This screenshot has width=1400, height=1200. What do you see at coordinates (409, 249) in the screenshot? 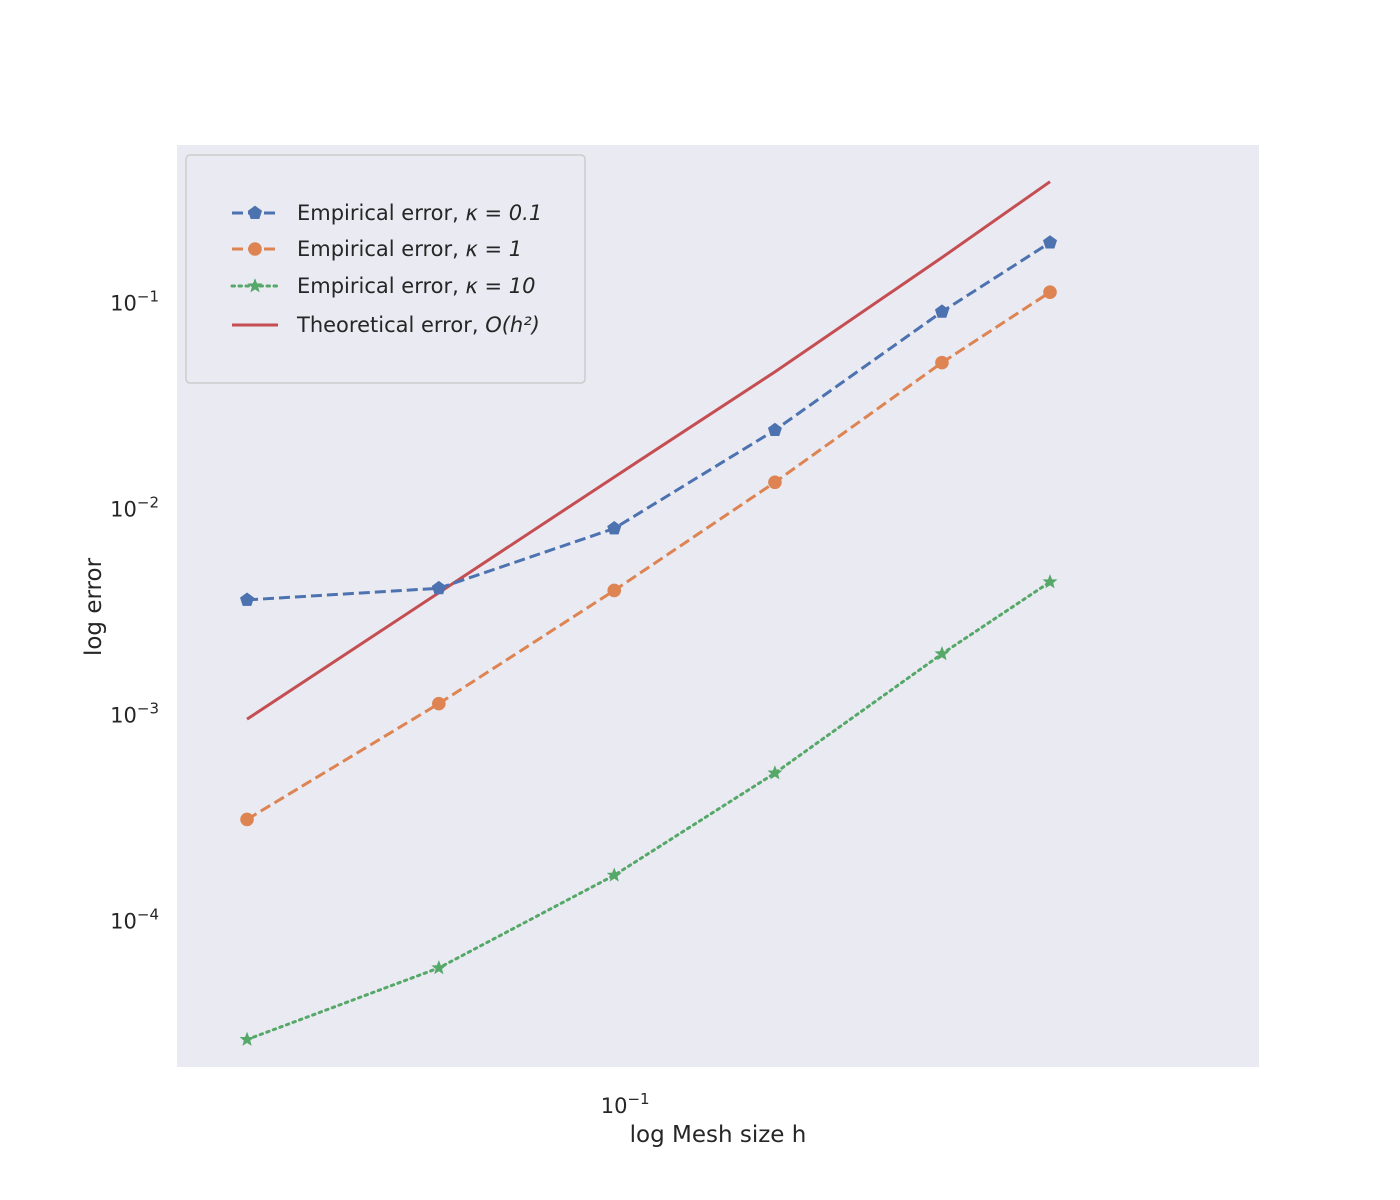
I see `legend-label-1: Empirical error, κ = 1` at bounding box center [409, 249].